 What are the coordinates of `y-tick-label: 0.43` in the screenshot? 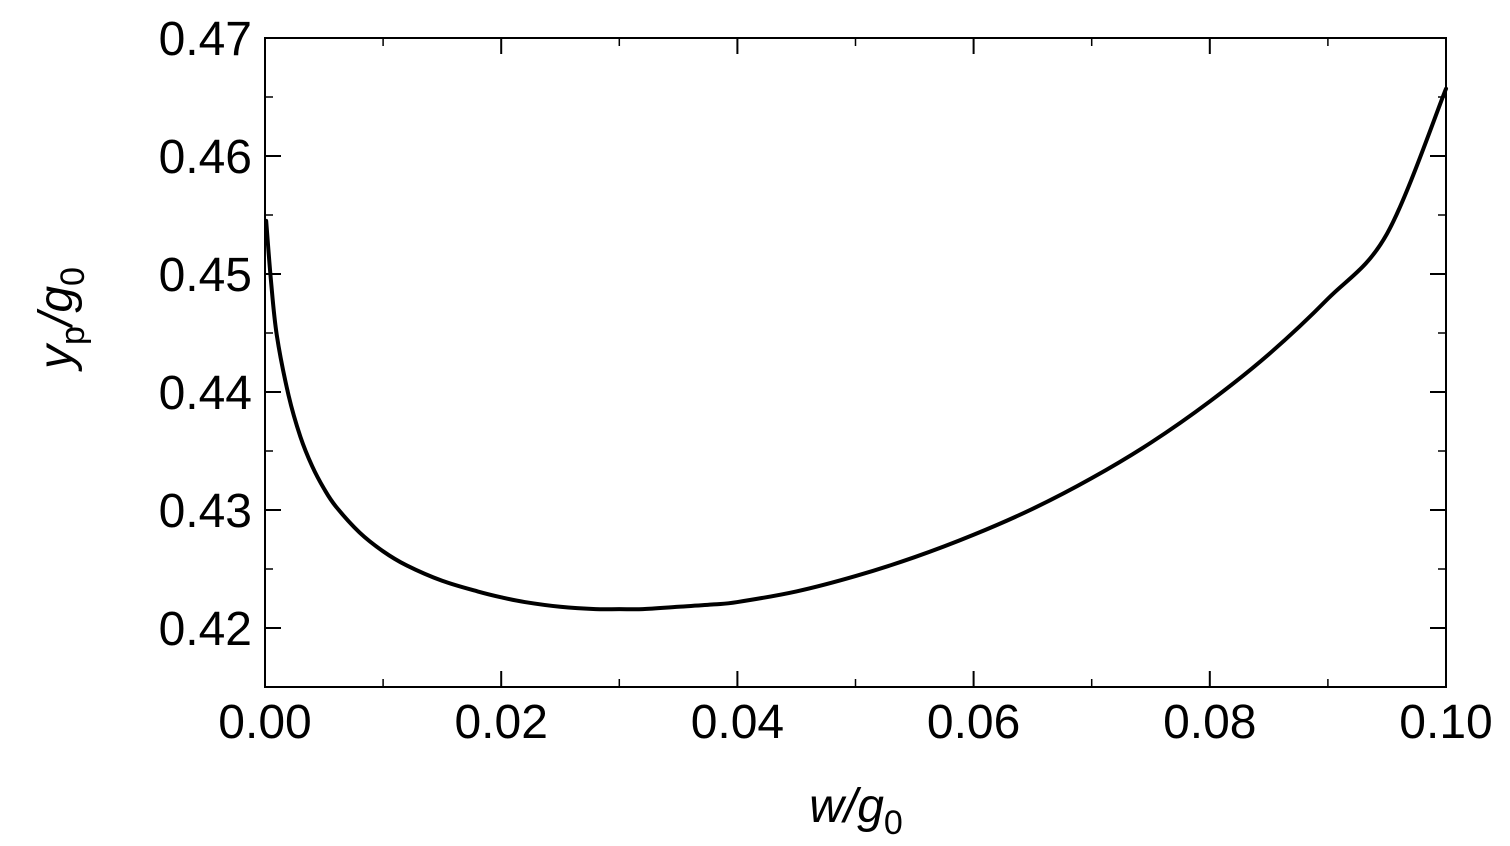 It's located at (205, 511).